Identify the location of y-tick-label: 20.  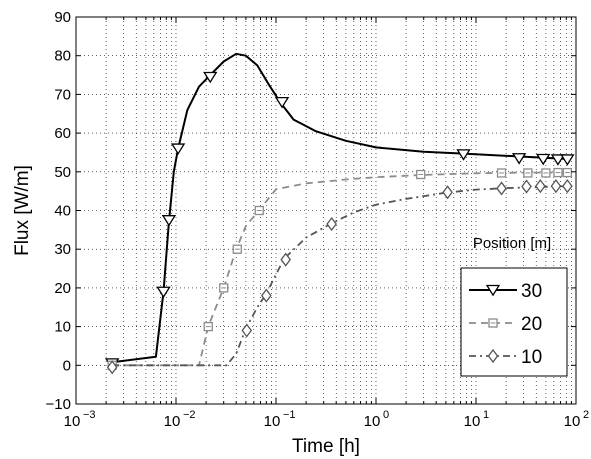
(62, 288).